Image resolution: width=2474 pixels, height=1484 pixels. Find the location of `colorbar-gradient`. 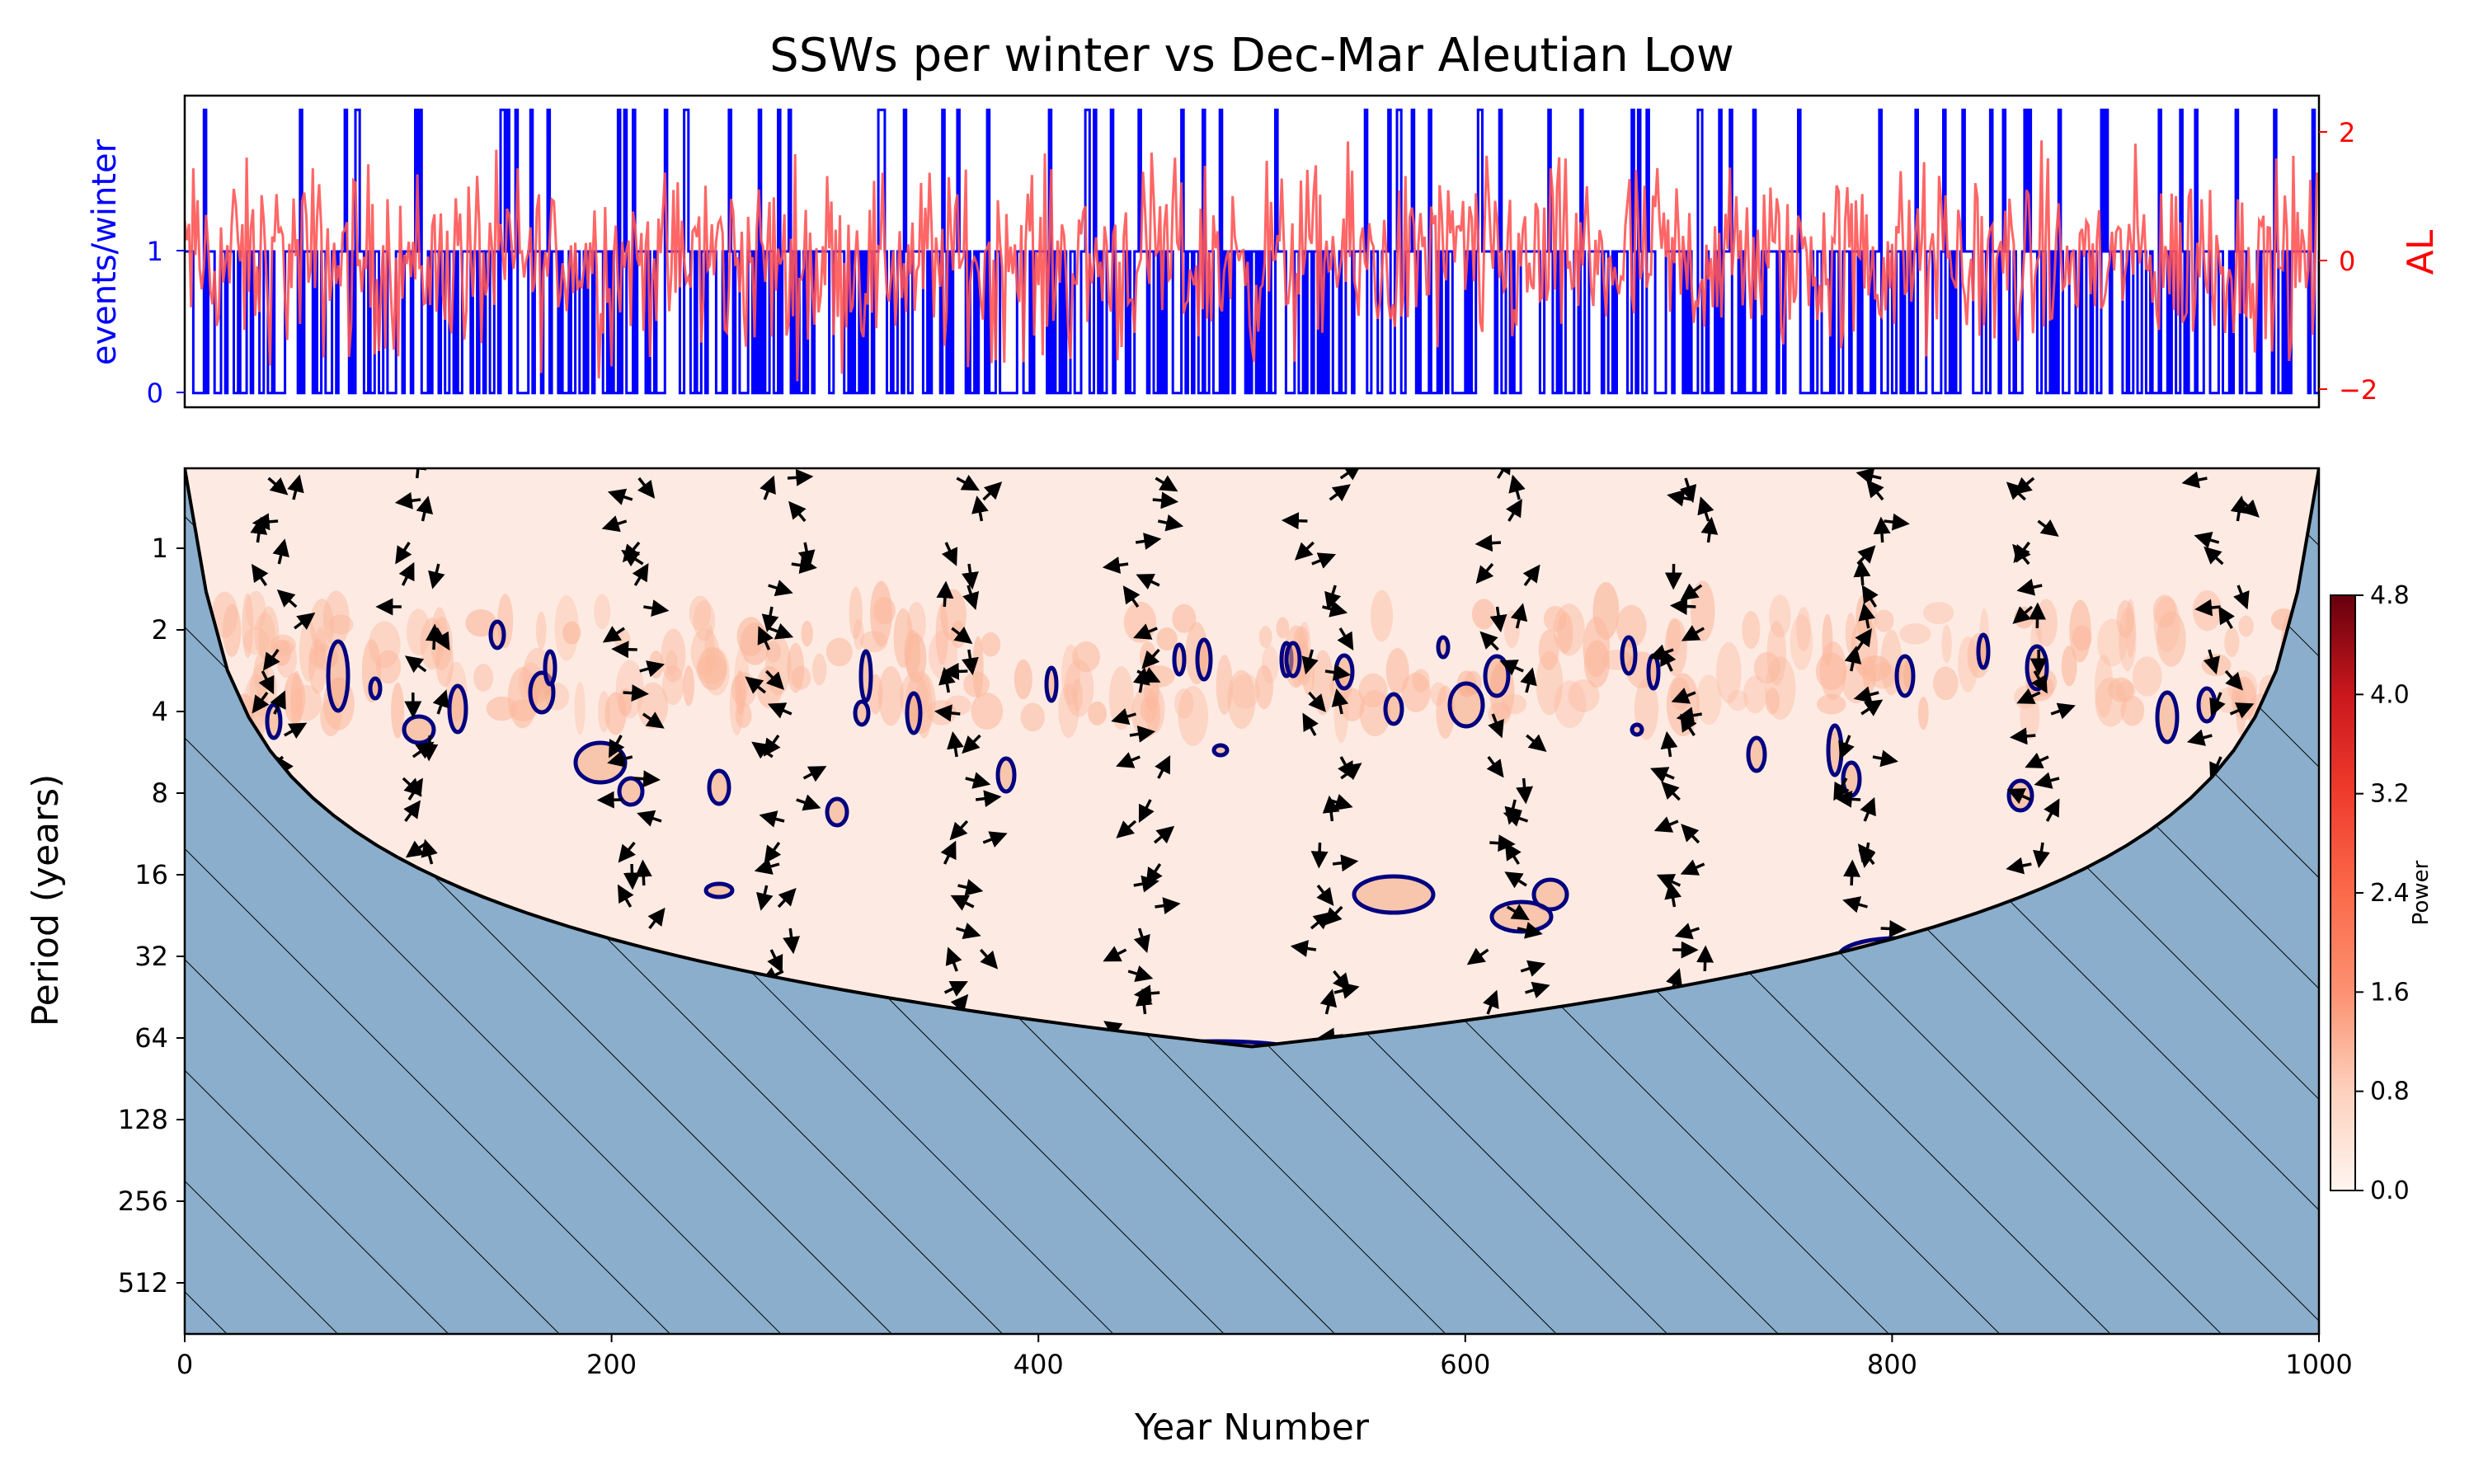

colorbar-gradient is located at coordinates (2343, 892).